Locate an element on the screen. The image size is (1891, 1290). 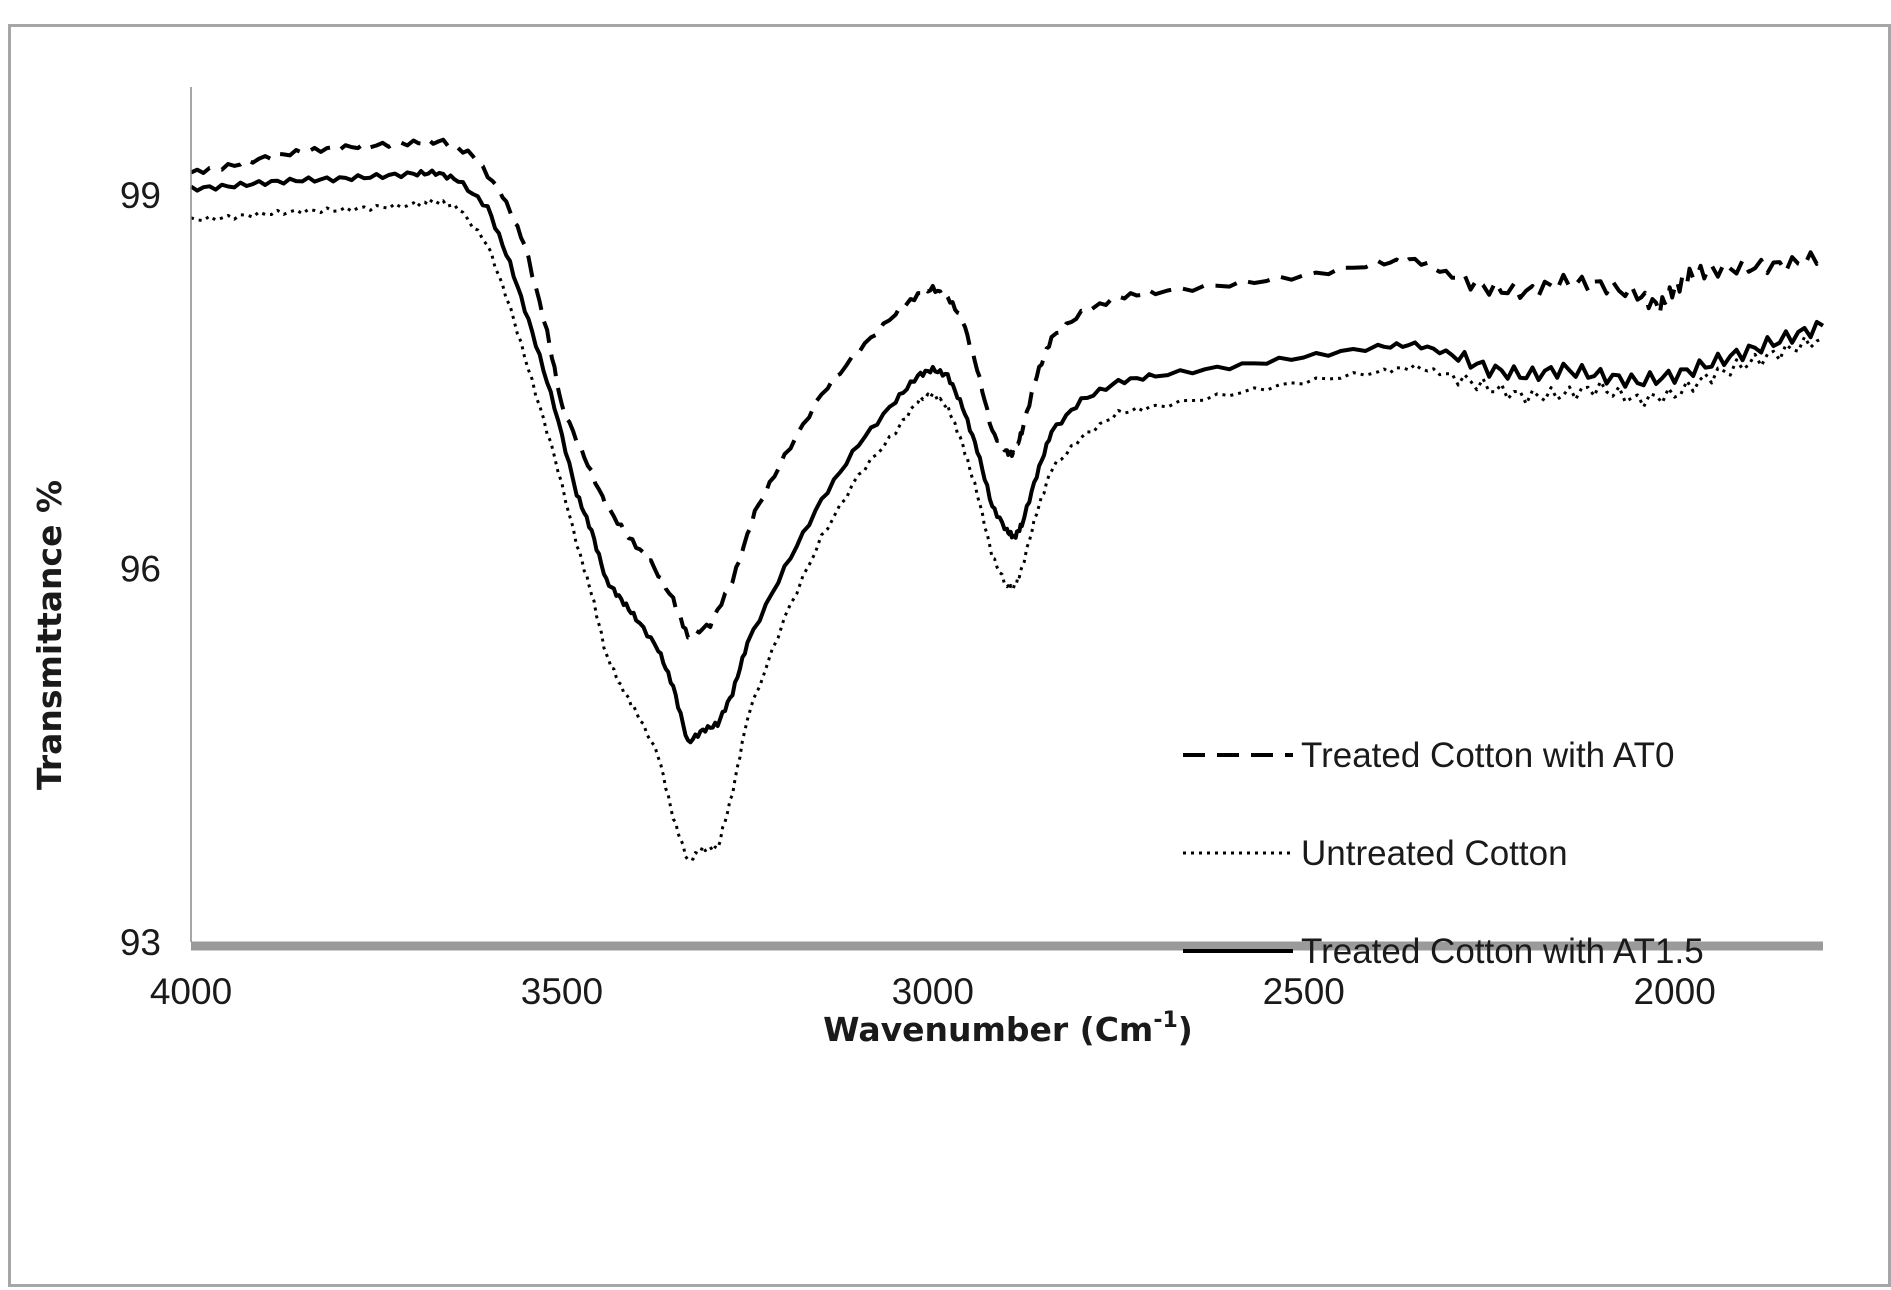
x-axis-title: Wavenumber (Cm-1) is located at coordinates (1008, 1028).